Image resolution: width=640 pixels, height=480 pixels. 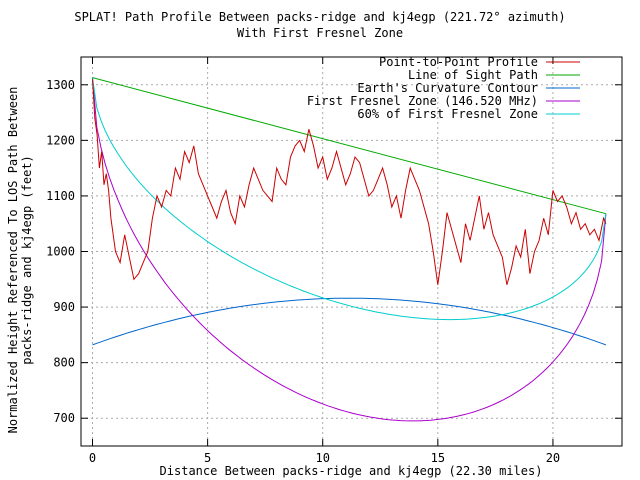 What do you see at coordinates (60, 140) in the screenshot?
I see `y-tick-label: 1200` at bounding box center [60, 140].